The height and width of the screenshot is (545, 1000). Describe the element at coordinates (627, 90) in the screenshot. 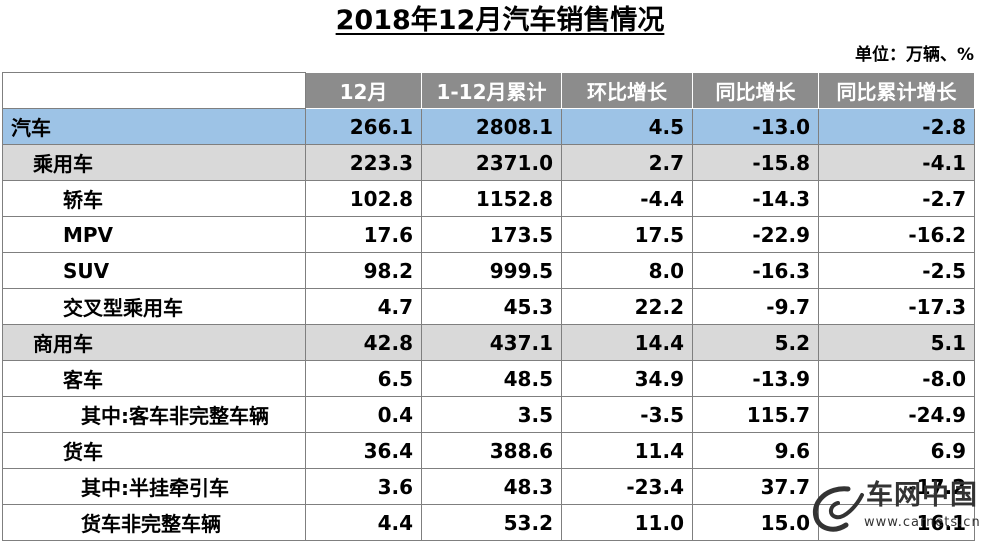

I see `header-cell-mom: 环比增长` at that location.